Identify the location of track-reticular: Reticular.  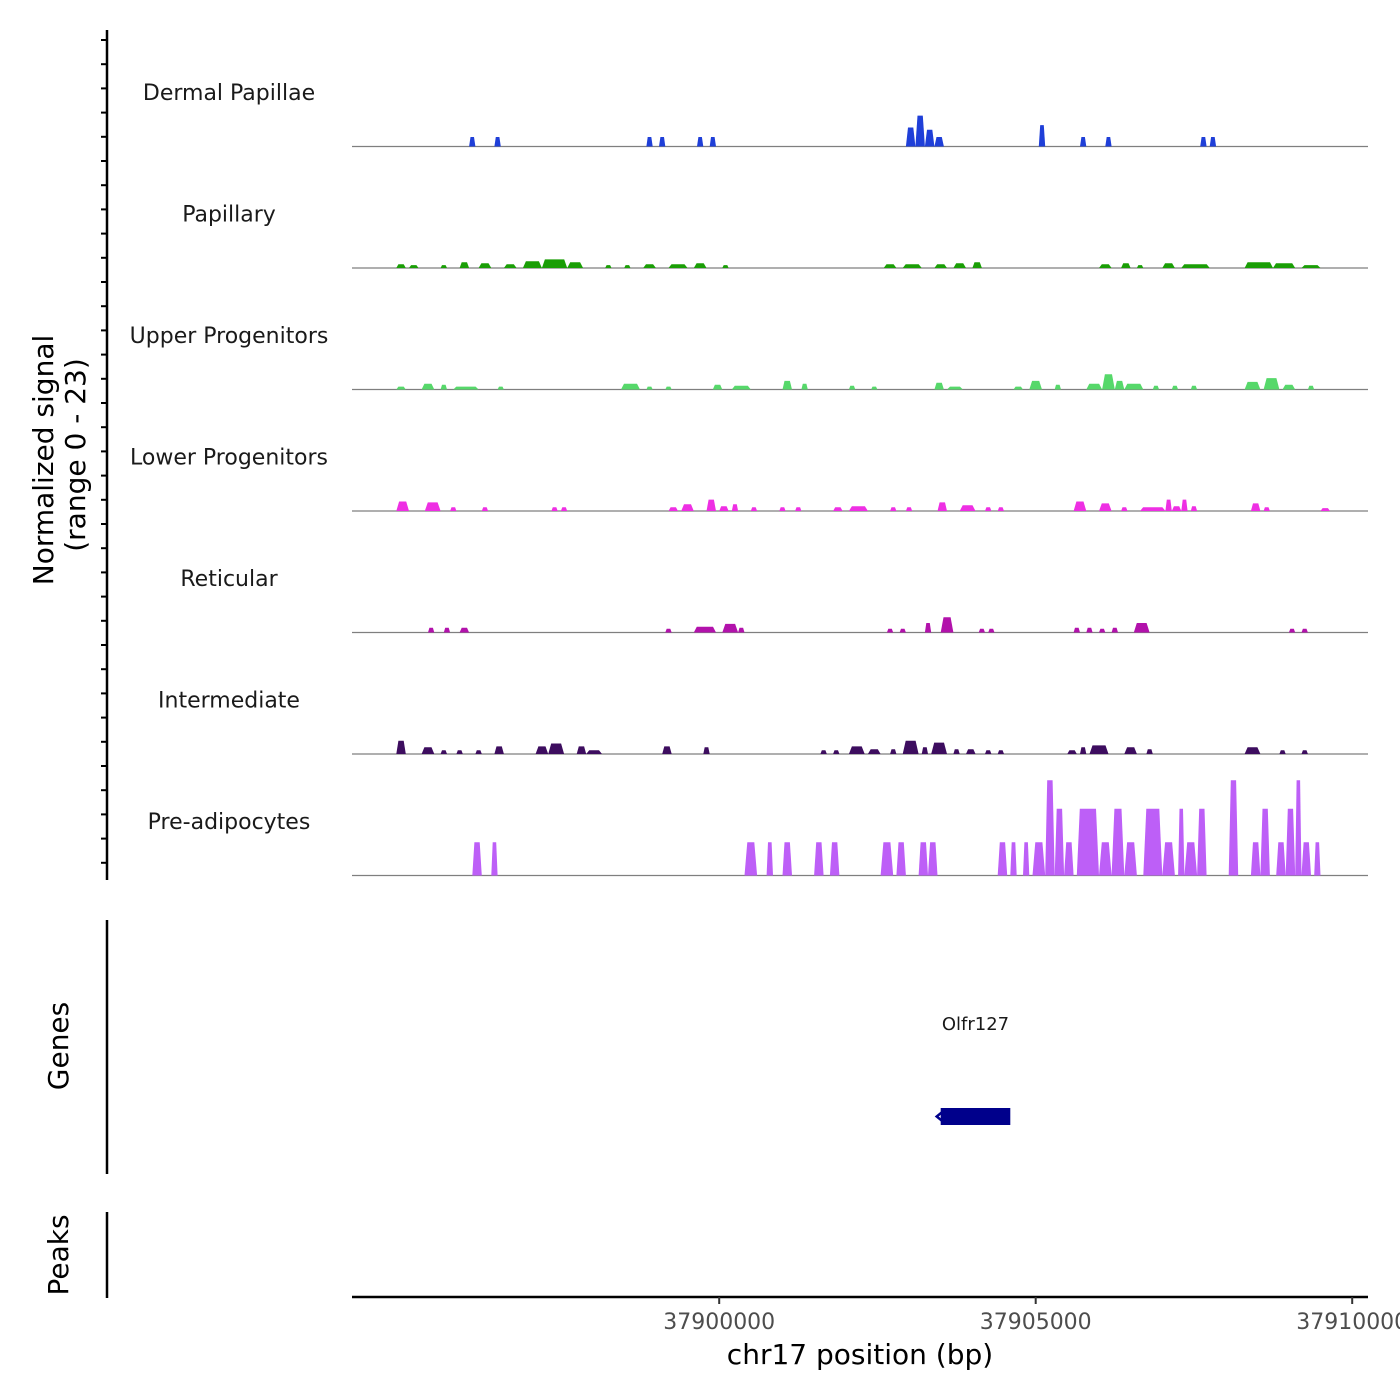
(774, 600).